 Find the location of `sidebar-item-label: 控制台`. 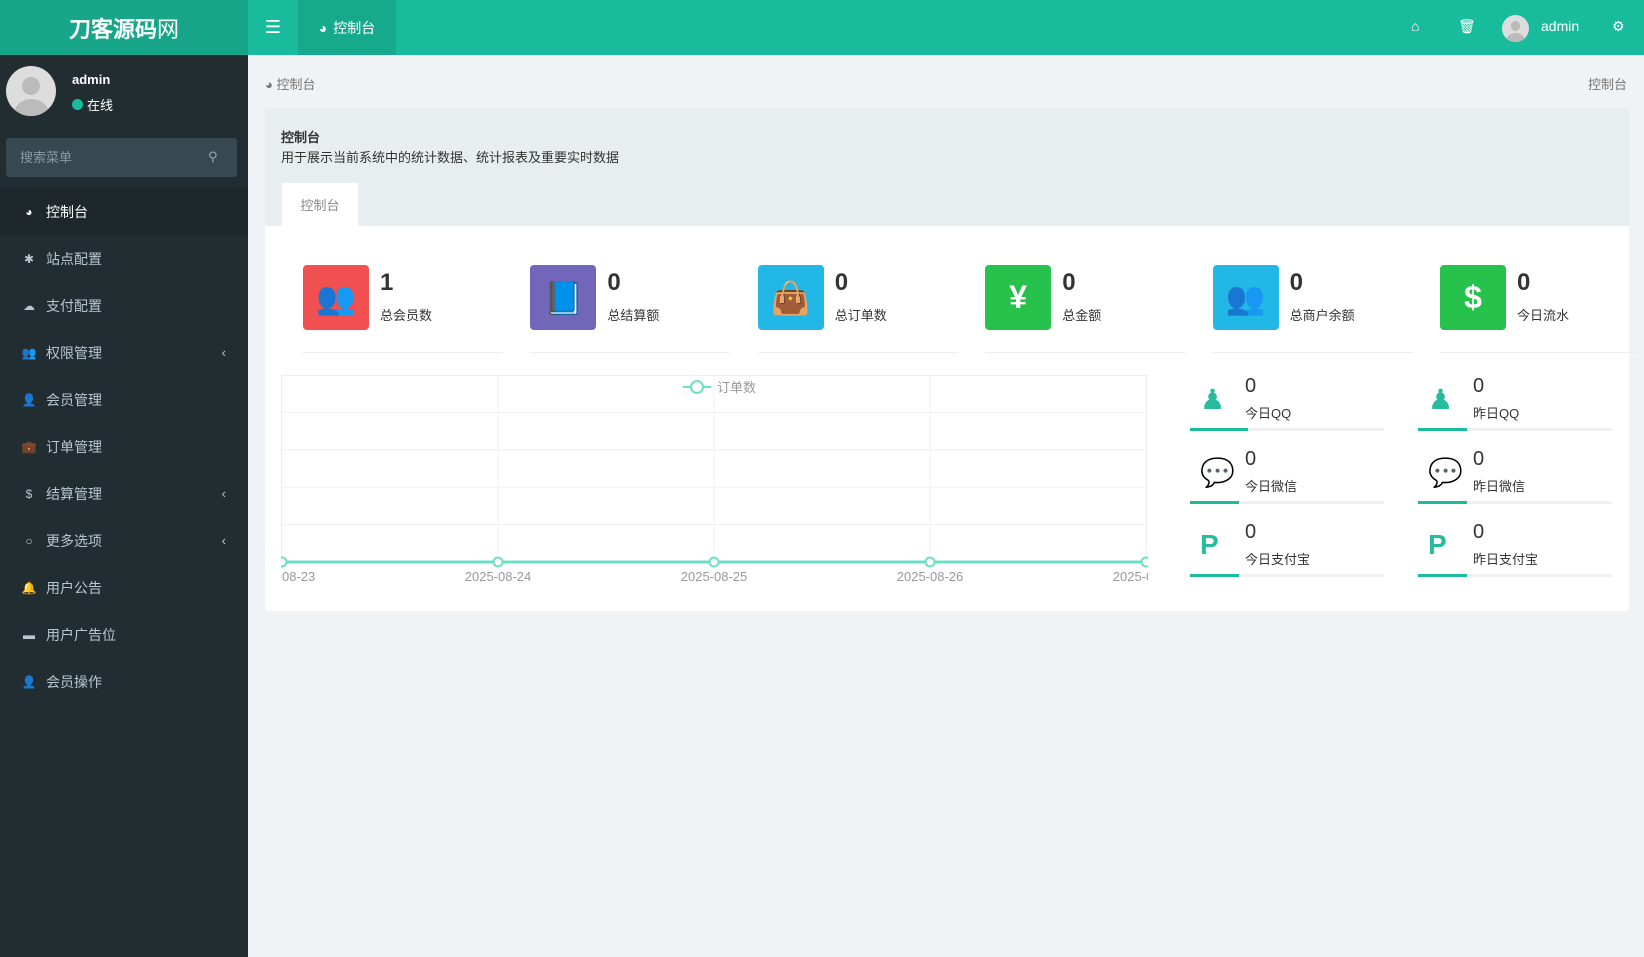

sidebar-item-label: 控制台 is located at coordinates (67, 211).